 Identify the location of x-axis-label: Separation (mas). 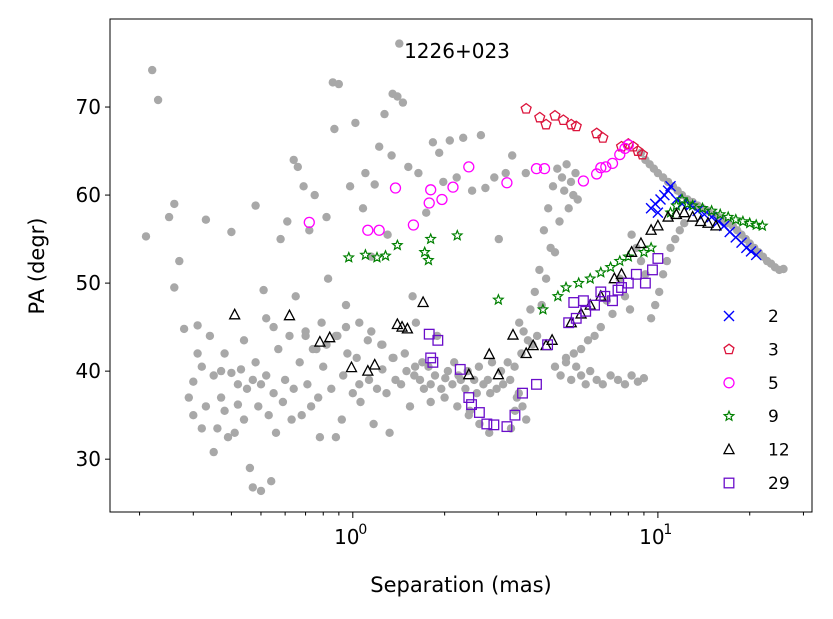
(461, 585).